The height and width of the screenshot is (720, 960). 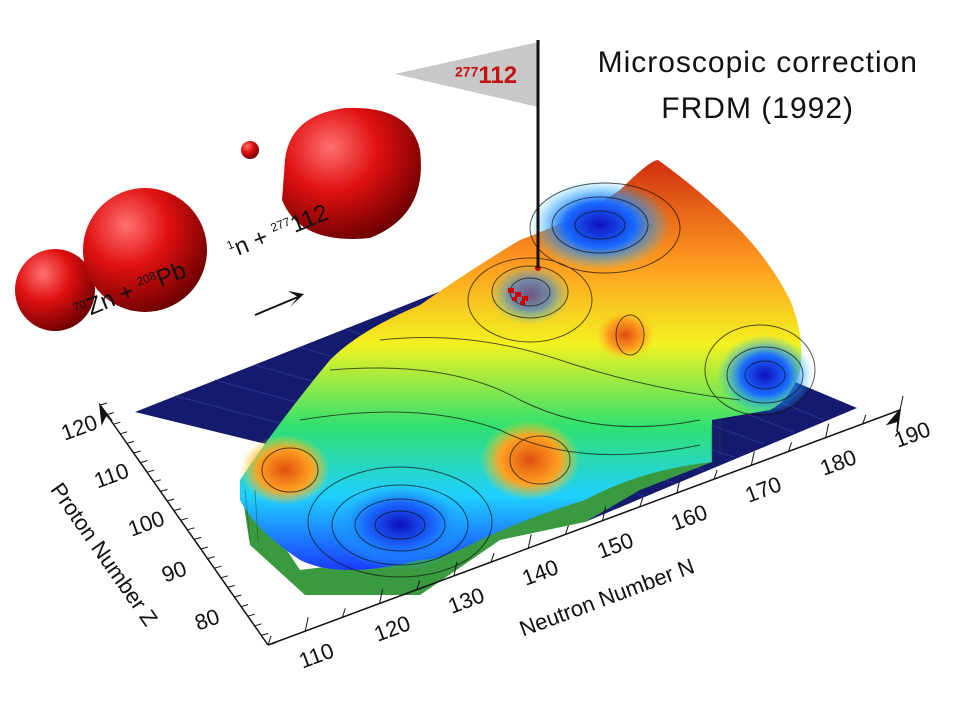 I want to click on surface-peak-back, so click(x=625, y=335).